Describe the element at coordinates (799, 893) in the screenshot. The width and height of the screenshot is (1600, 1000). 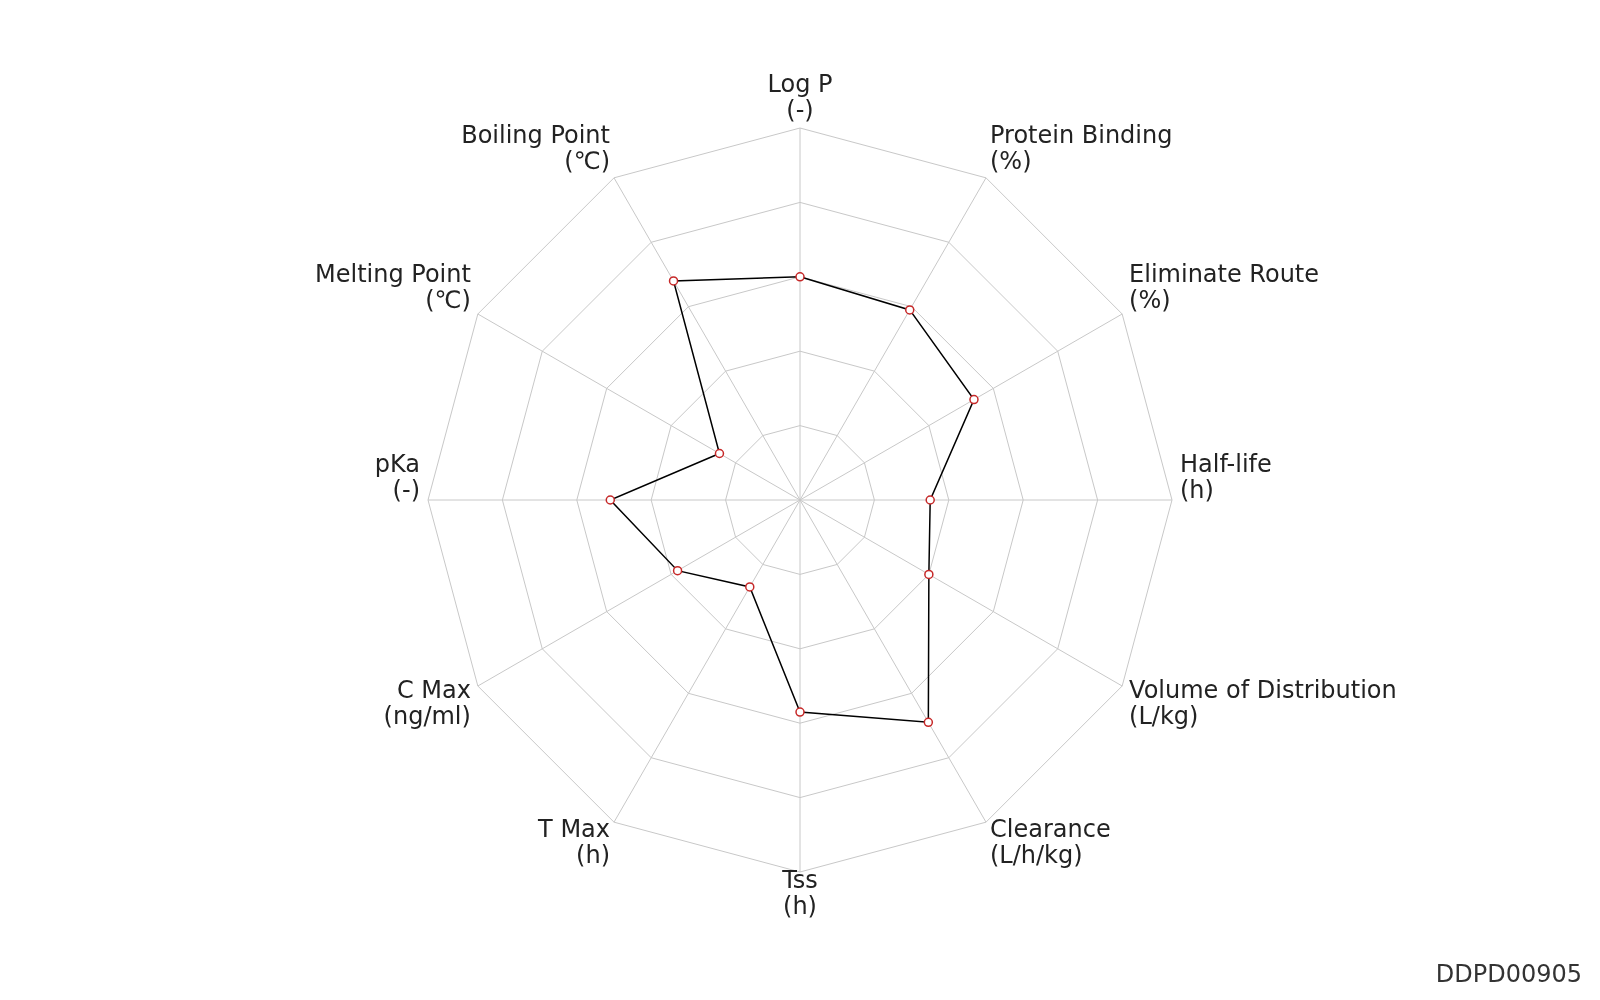
I see `spoke-label: Tss (h)` at that location.